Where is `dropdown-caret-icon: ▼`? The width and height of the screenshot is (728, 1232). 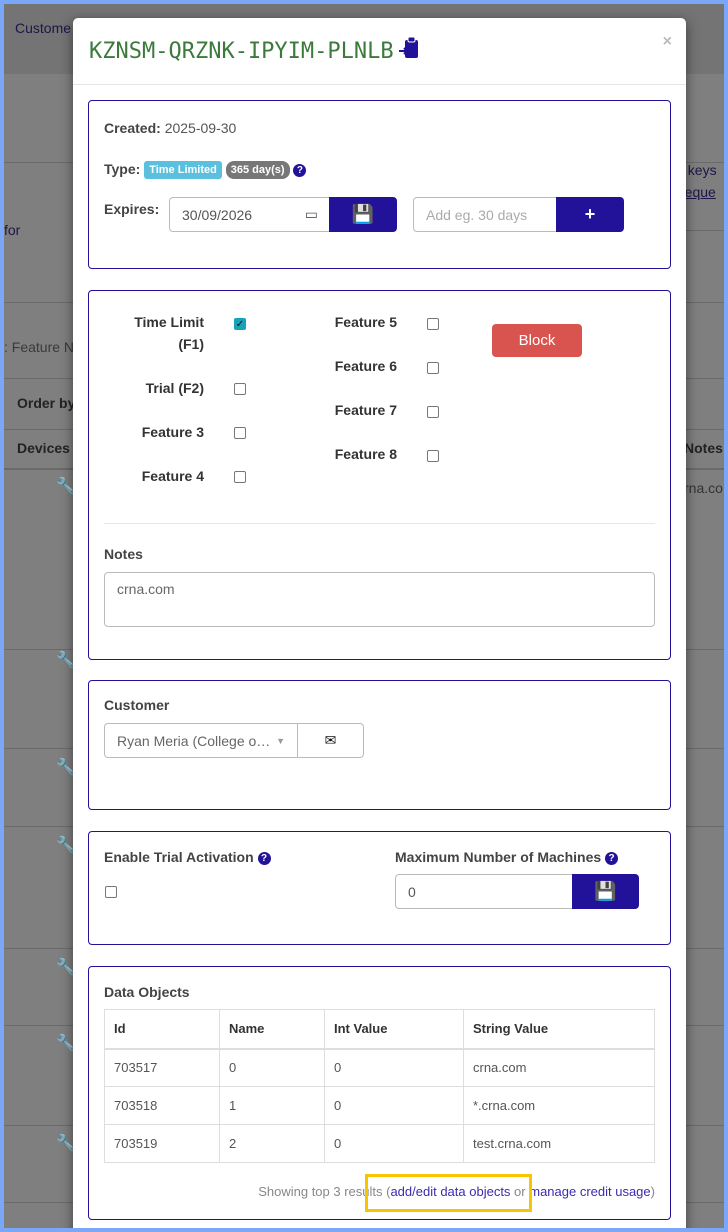
dropdown-caret-icon: ▼ is located at coordinates (280, 740).